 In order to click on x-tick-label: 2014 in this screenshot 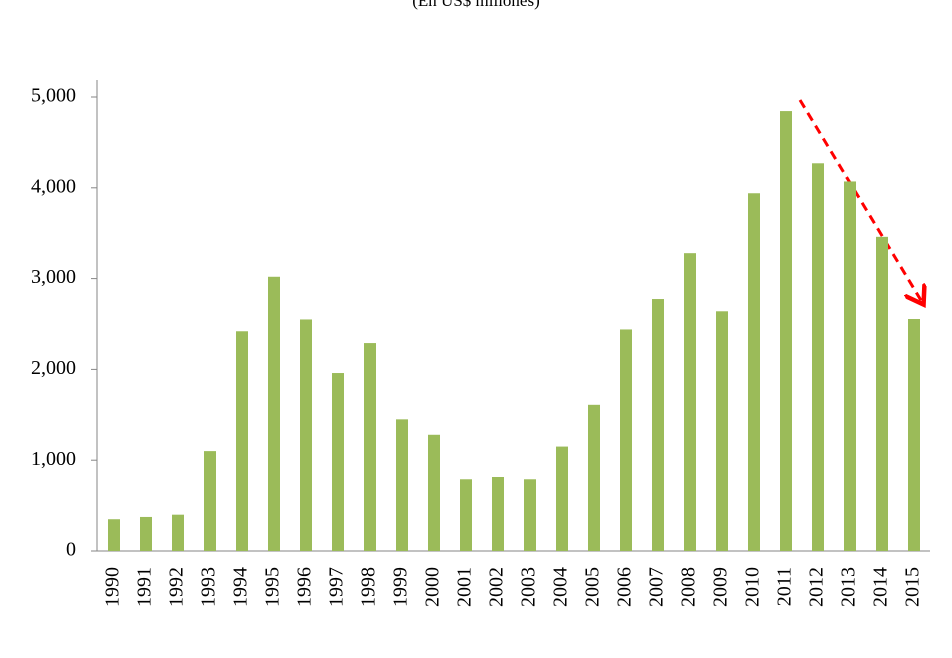, I will do `click(881, 587)`.